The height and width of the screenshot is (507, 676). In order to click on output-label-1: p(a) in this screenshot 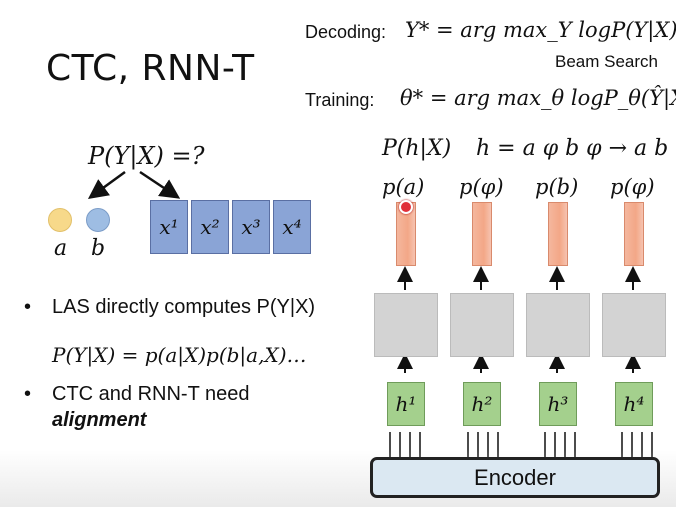, I will do `click(403, 187)`.